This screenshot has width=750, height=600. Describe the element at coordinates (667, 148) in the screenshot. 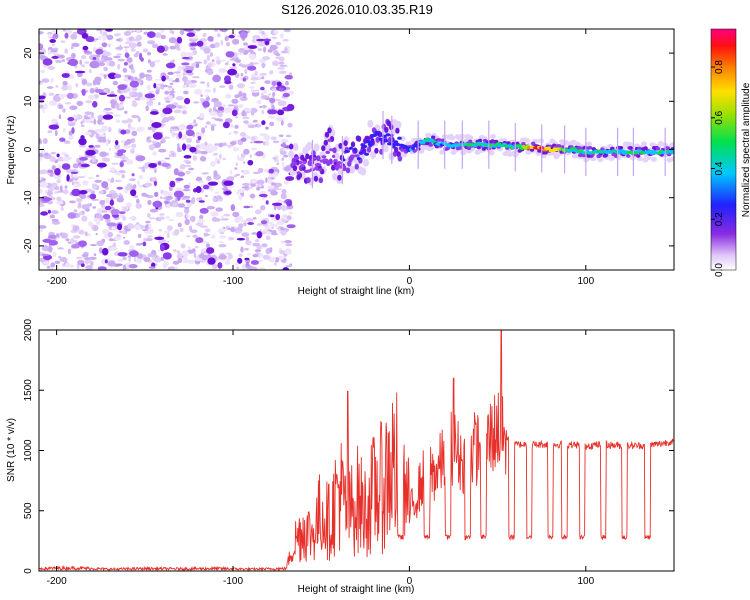

I see `ridge-body` at that location.